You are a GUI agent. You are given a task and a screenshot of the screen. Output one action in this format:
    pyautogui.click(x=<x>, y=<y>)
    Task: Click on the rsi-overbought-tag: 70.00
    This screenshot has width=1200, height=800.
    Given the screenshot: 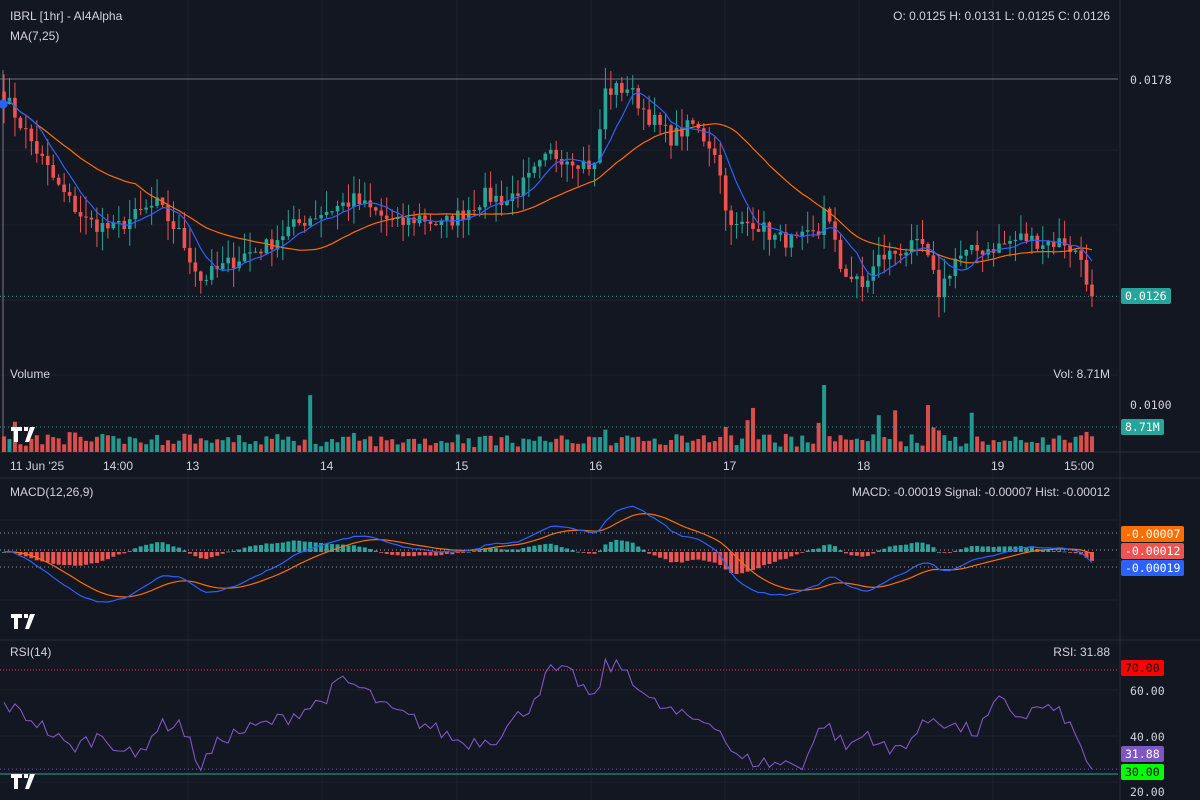 What is the action you would take?
    pyautogui.click(x=1142, y=668)
    